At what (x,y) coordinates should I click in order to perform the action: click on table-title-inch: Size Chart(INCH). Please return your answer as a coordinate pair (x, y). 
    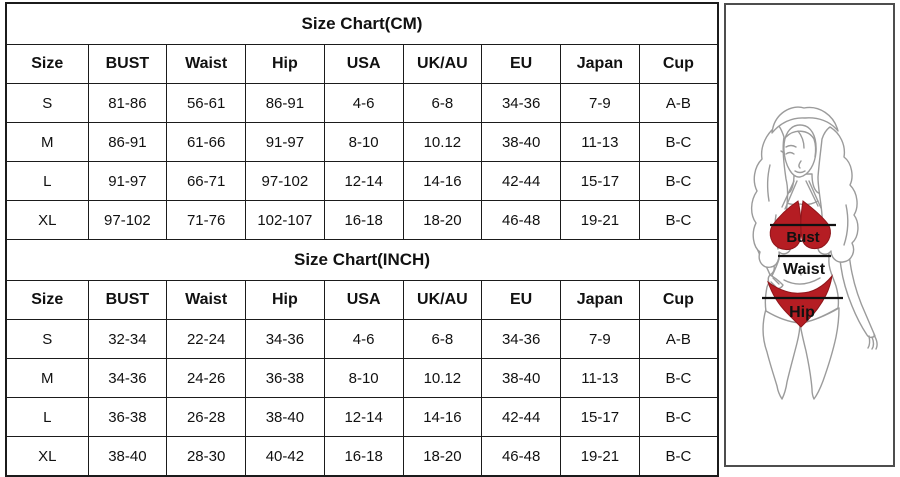
    Looking at the image, I should click on (362, 260).